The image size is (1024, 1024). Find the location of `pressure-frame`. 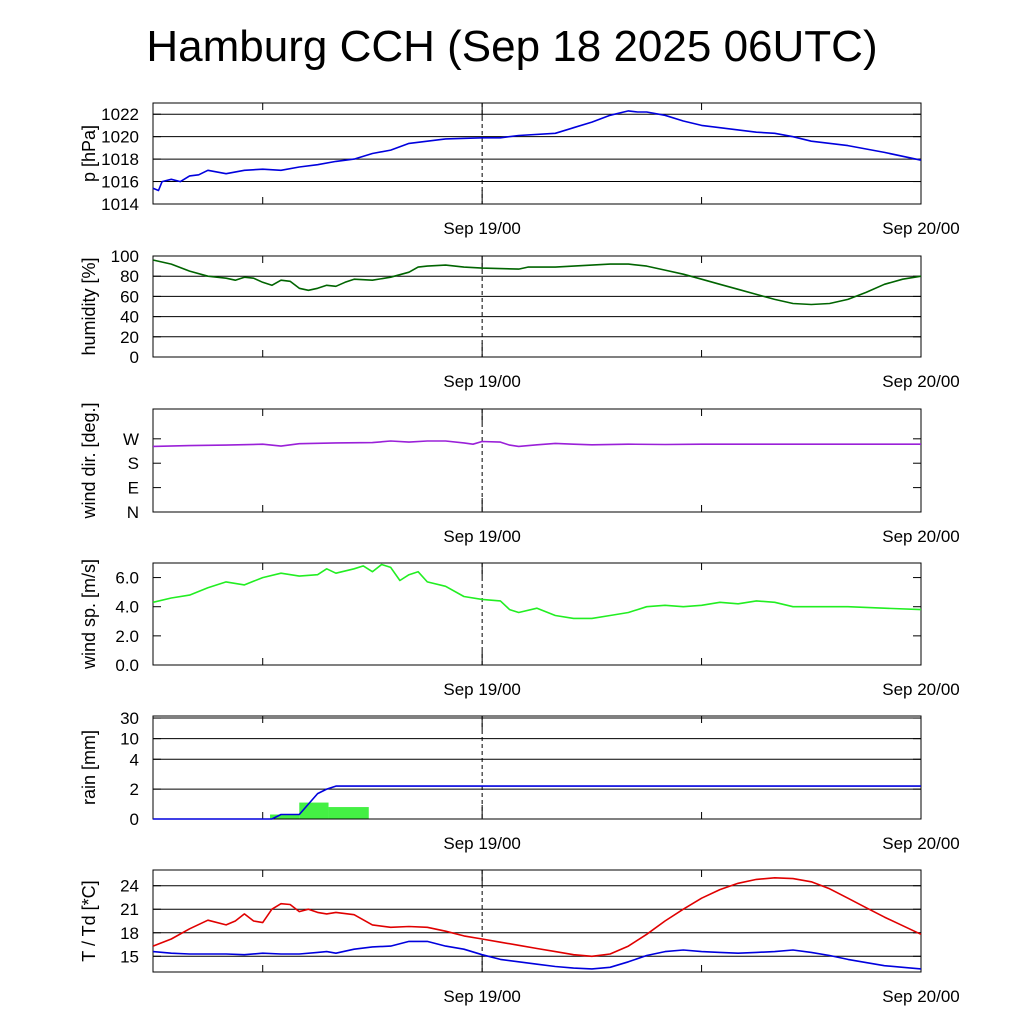

pressure-frame is located at coordinates (537, 153).